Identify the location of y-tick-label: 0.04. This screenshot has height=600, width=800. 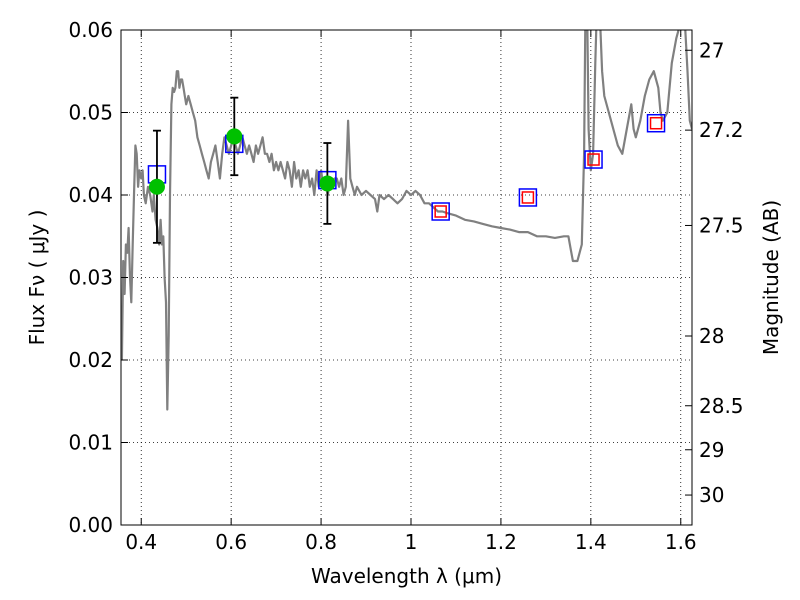
(90, 195).